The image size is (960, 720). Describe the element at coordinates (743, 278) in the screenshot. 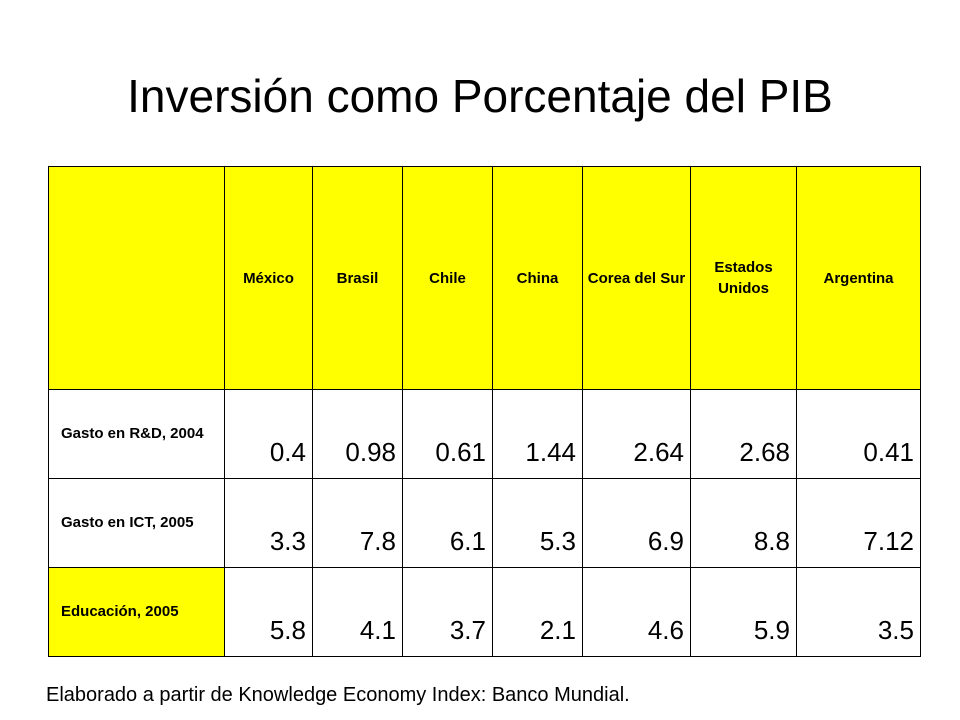

I see `column-header-estados-unidos: Estados Unidos` at that location.